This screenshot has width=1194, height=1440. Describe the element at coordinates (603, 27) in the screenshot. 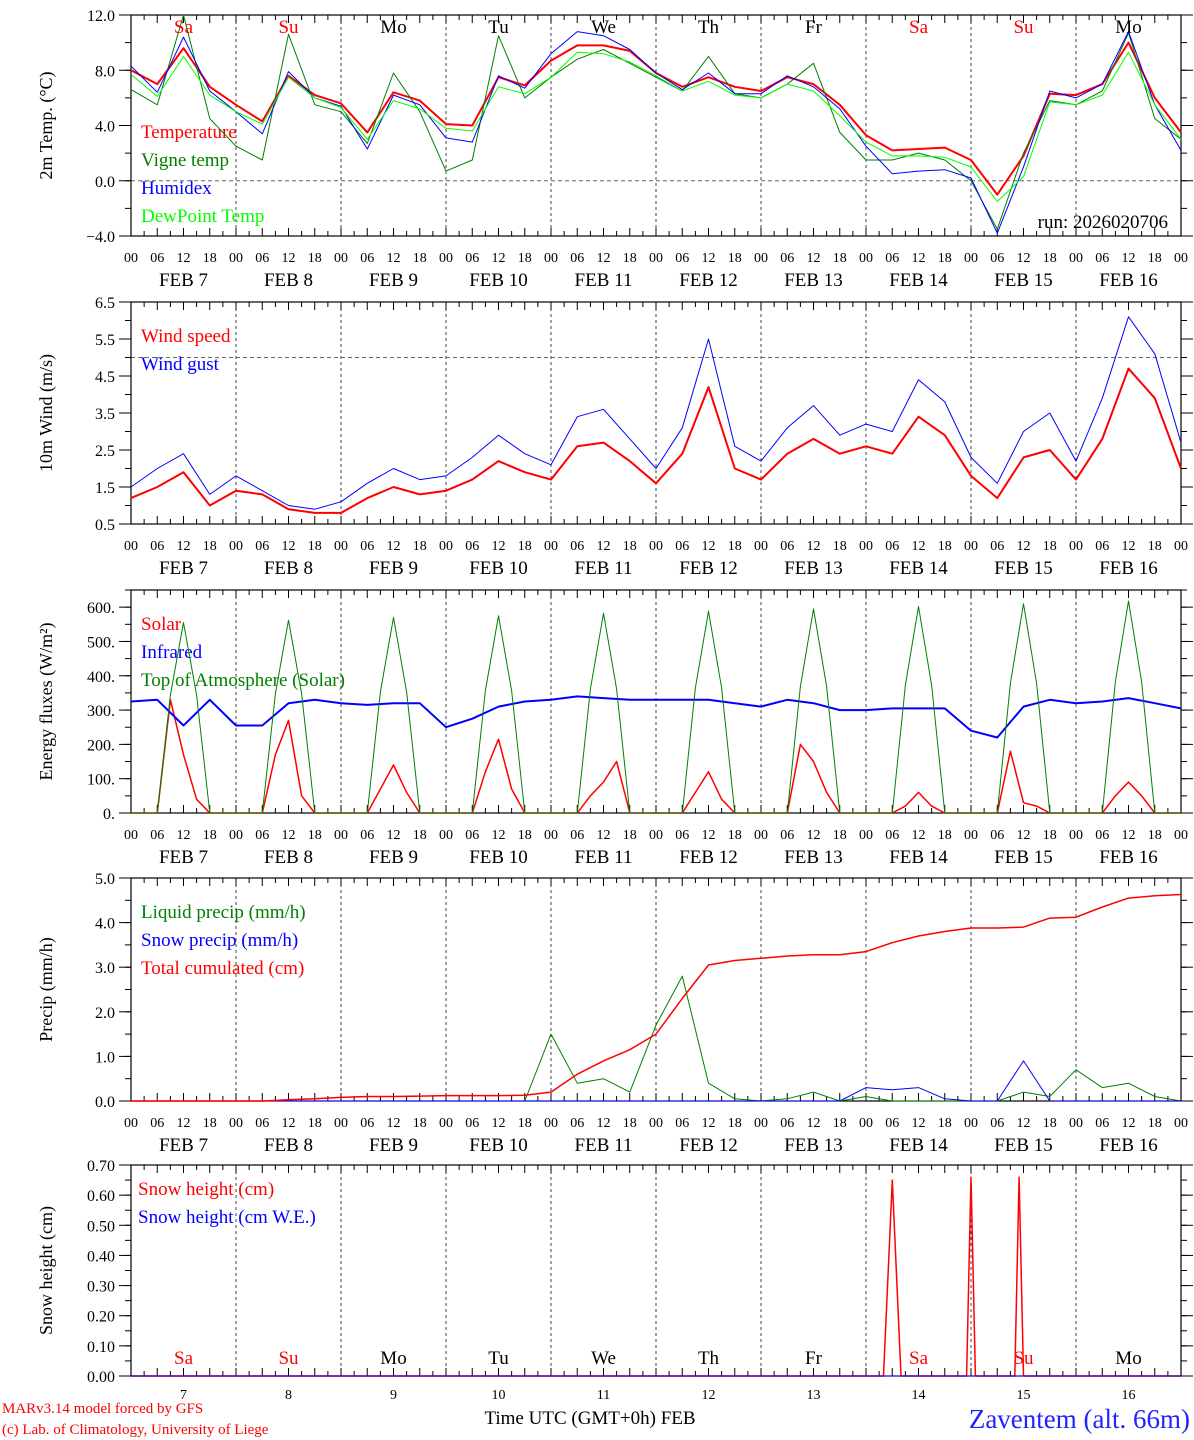

I see `weekday-label: We` at that location.